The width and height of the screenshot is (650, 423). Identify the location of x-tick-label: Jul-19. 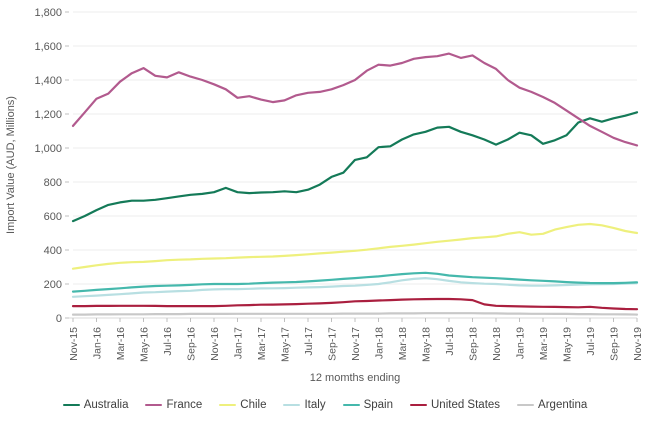
(591, 341).